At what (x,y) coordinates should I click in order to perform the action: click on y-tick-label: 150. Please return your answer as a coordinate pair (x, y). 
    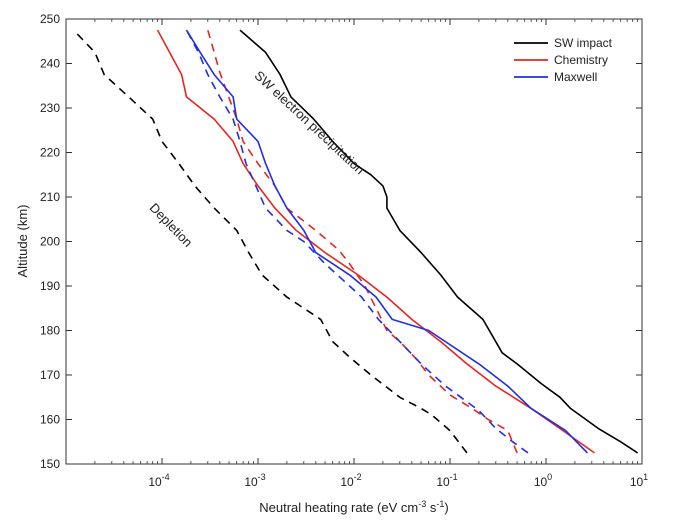
    Looking at the image, I should click on (50, 464).